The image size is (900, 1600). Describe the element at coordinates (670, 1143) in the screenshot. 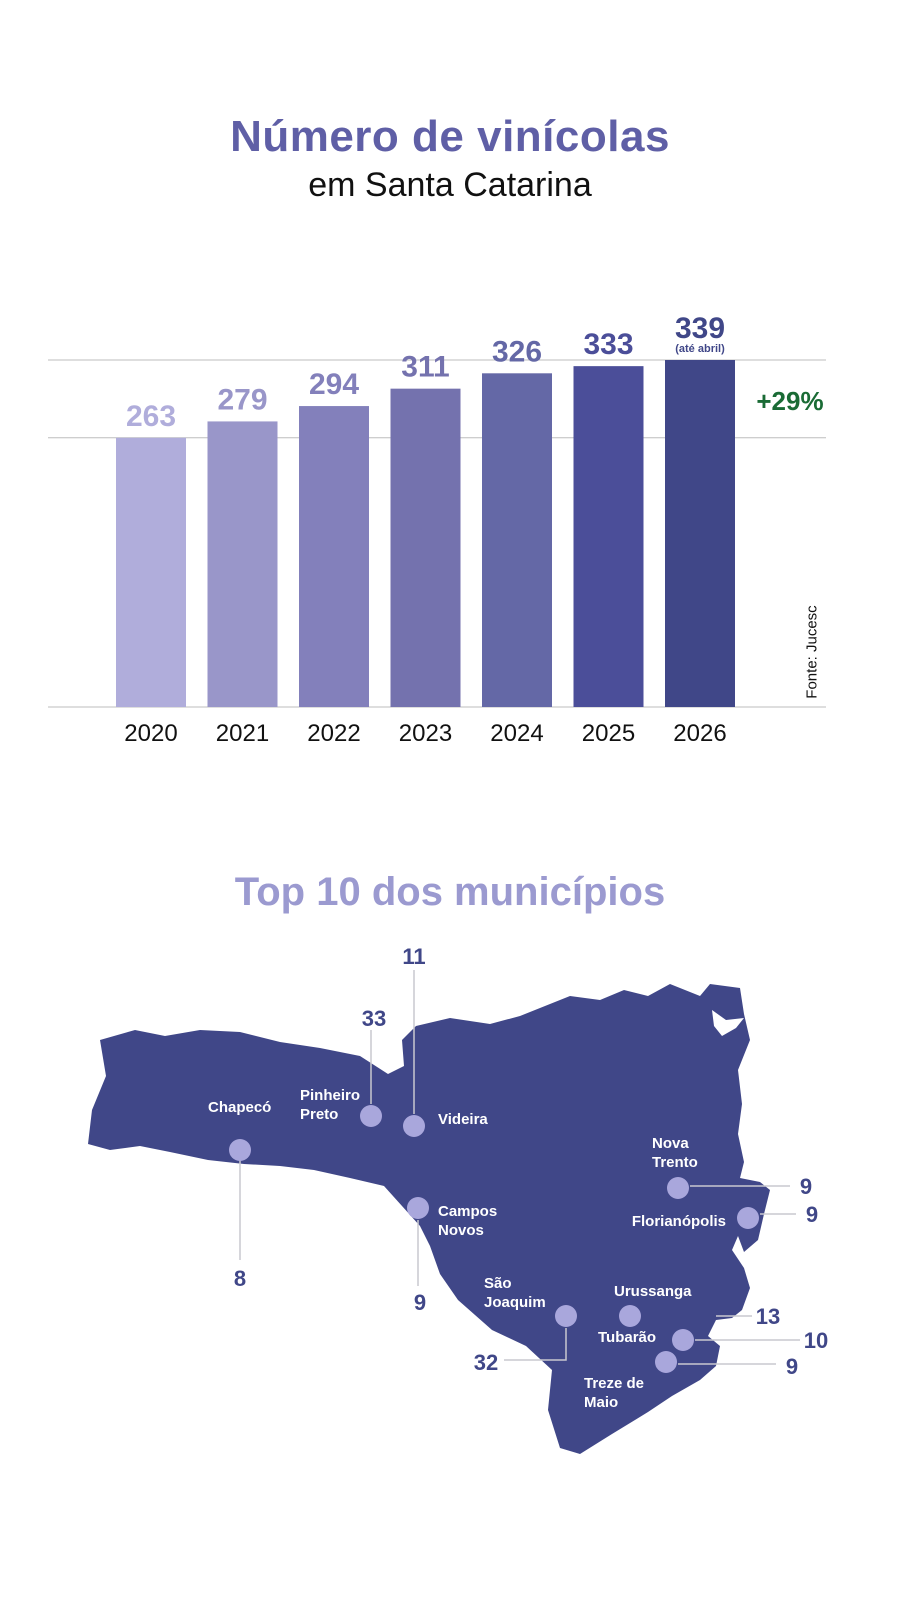

I see `city-name-label: Nova` at that location.